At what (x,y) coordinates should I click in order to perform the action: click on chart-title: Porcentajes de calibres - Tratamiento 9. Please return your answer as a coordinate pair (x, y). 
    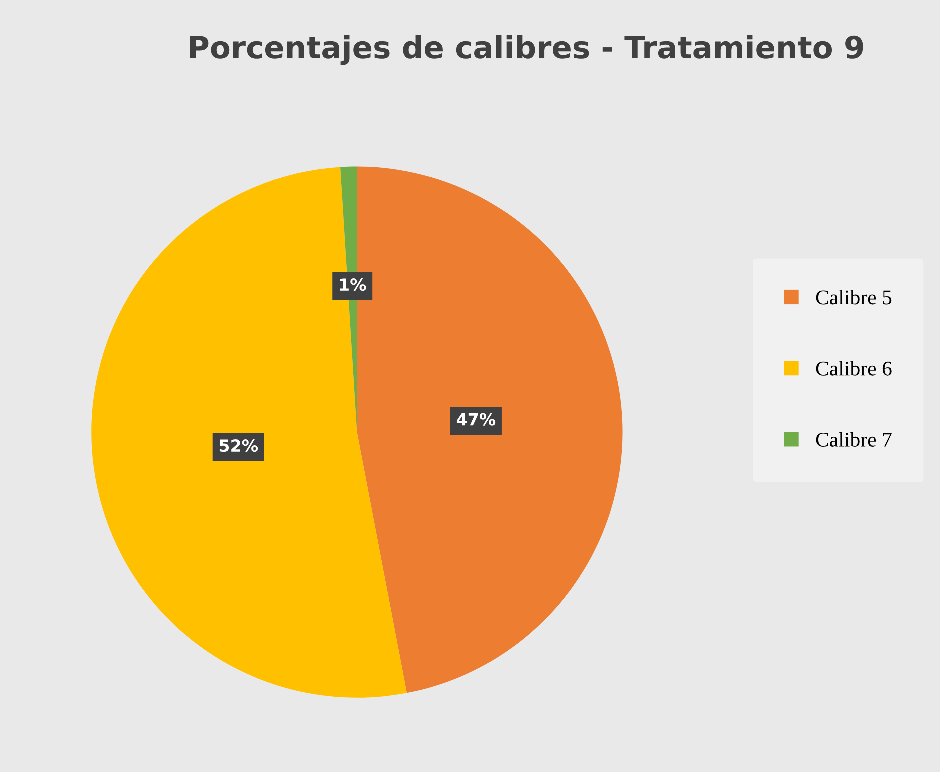
    Looking at the image, I should click on (527, 50).